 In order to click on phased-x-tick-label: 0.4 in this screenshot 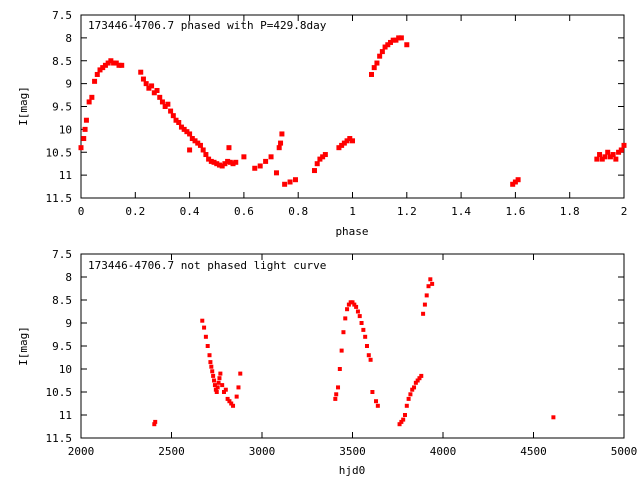, I will do `click(190, 211)`.